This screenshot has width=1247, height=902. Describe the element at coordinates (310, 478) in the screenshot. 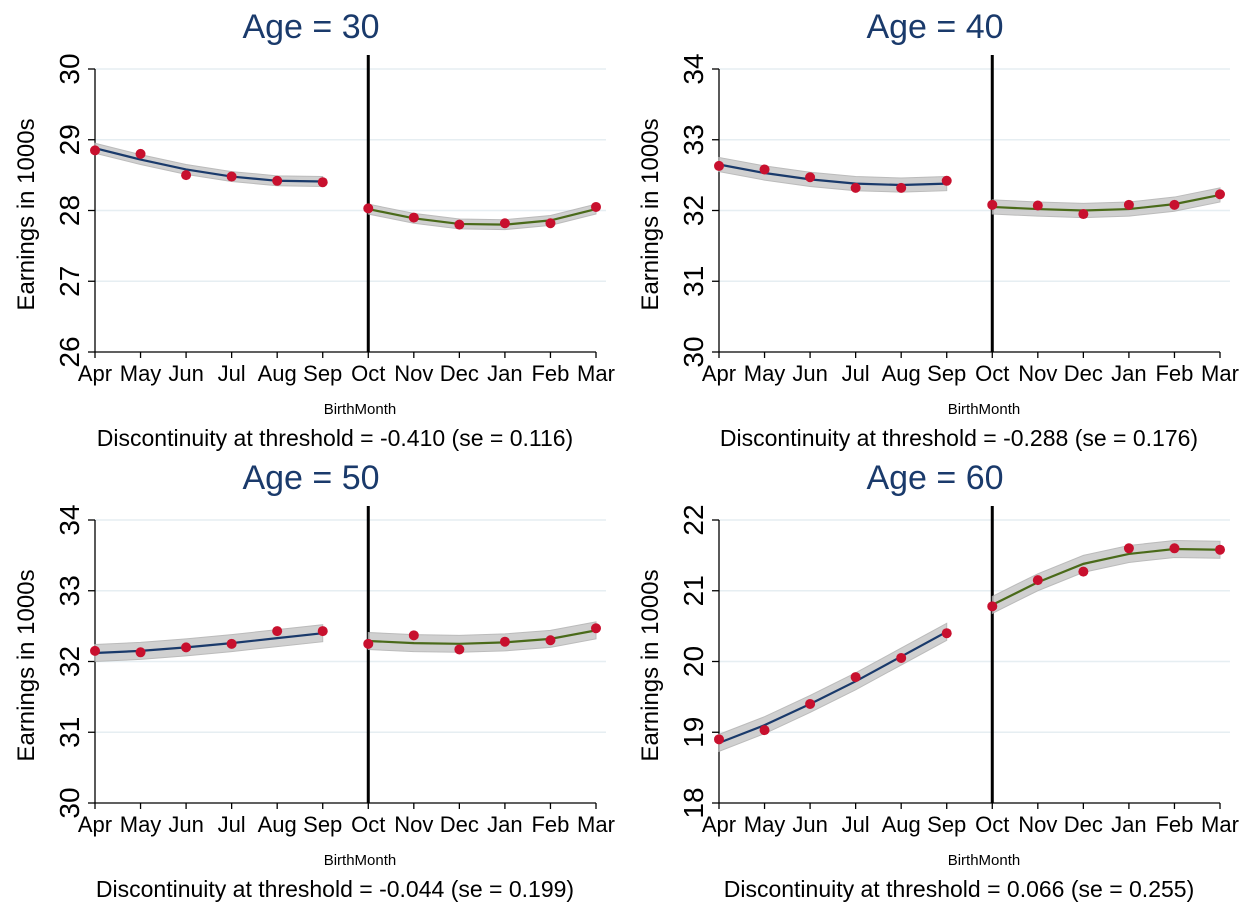

I see `chart-title: Age = 50` at that location.